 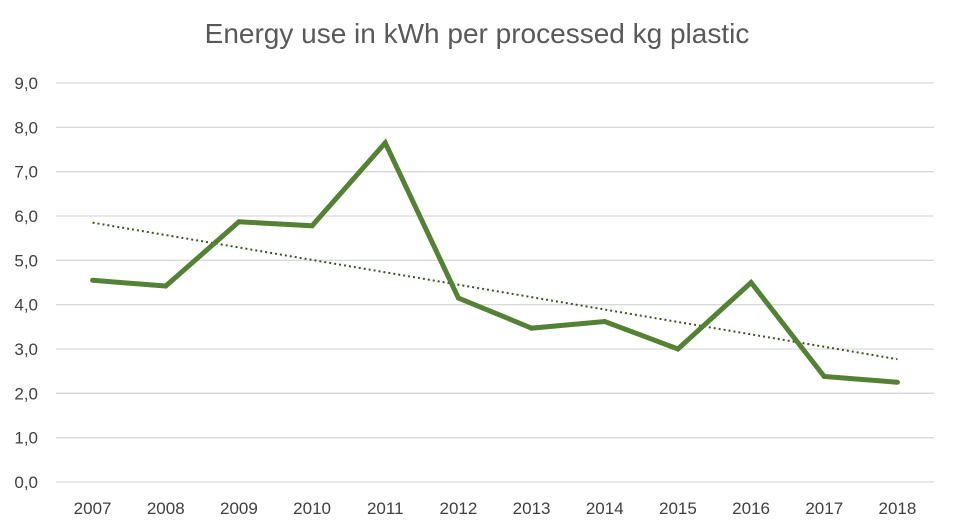 I want to click on x-tick-label: 2013, so click(x=532, y=508).